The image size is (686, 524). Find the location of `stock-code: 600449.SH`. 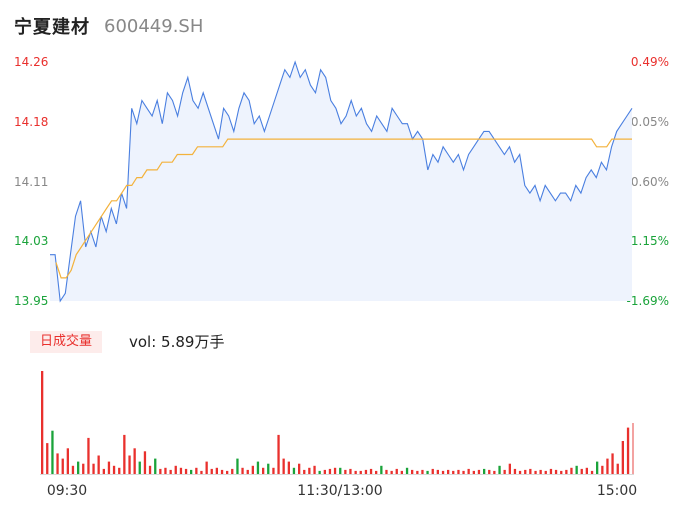

stock-code: 600449.SH is located at coordinates (154, 26).